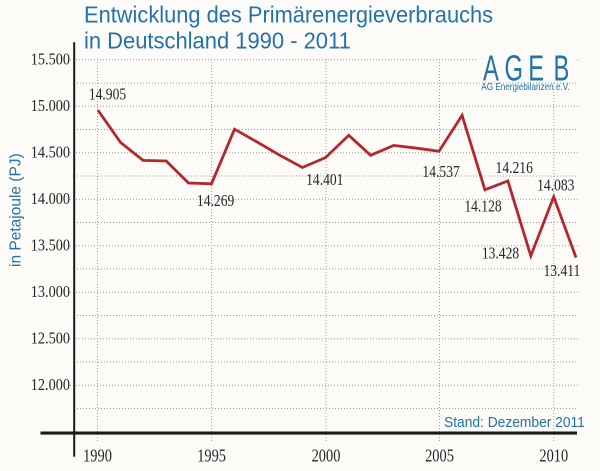 This screenshot has width=600, height=471. What do you see at coordinates (50, 292) in the screenshot?
I see `svg-text: 13.000` at bounding box center [50, 292].